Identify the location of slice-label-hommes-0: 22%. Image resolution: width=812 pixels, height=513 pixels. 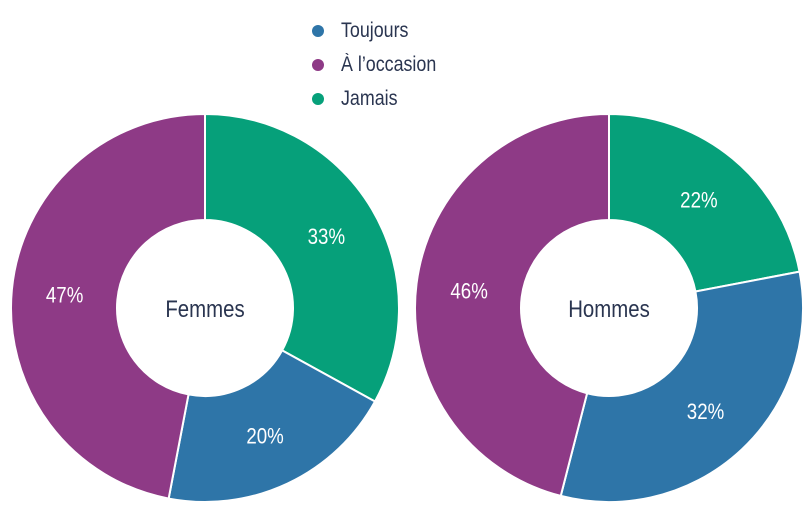
(698, 201).